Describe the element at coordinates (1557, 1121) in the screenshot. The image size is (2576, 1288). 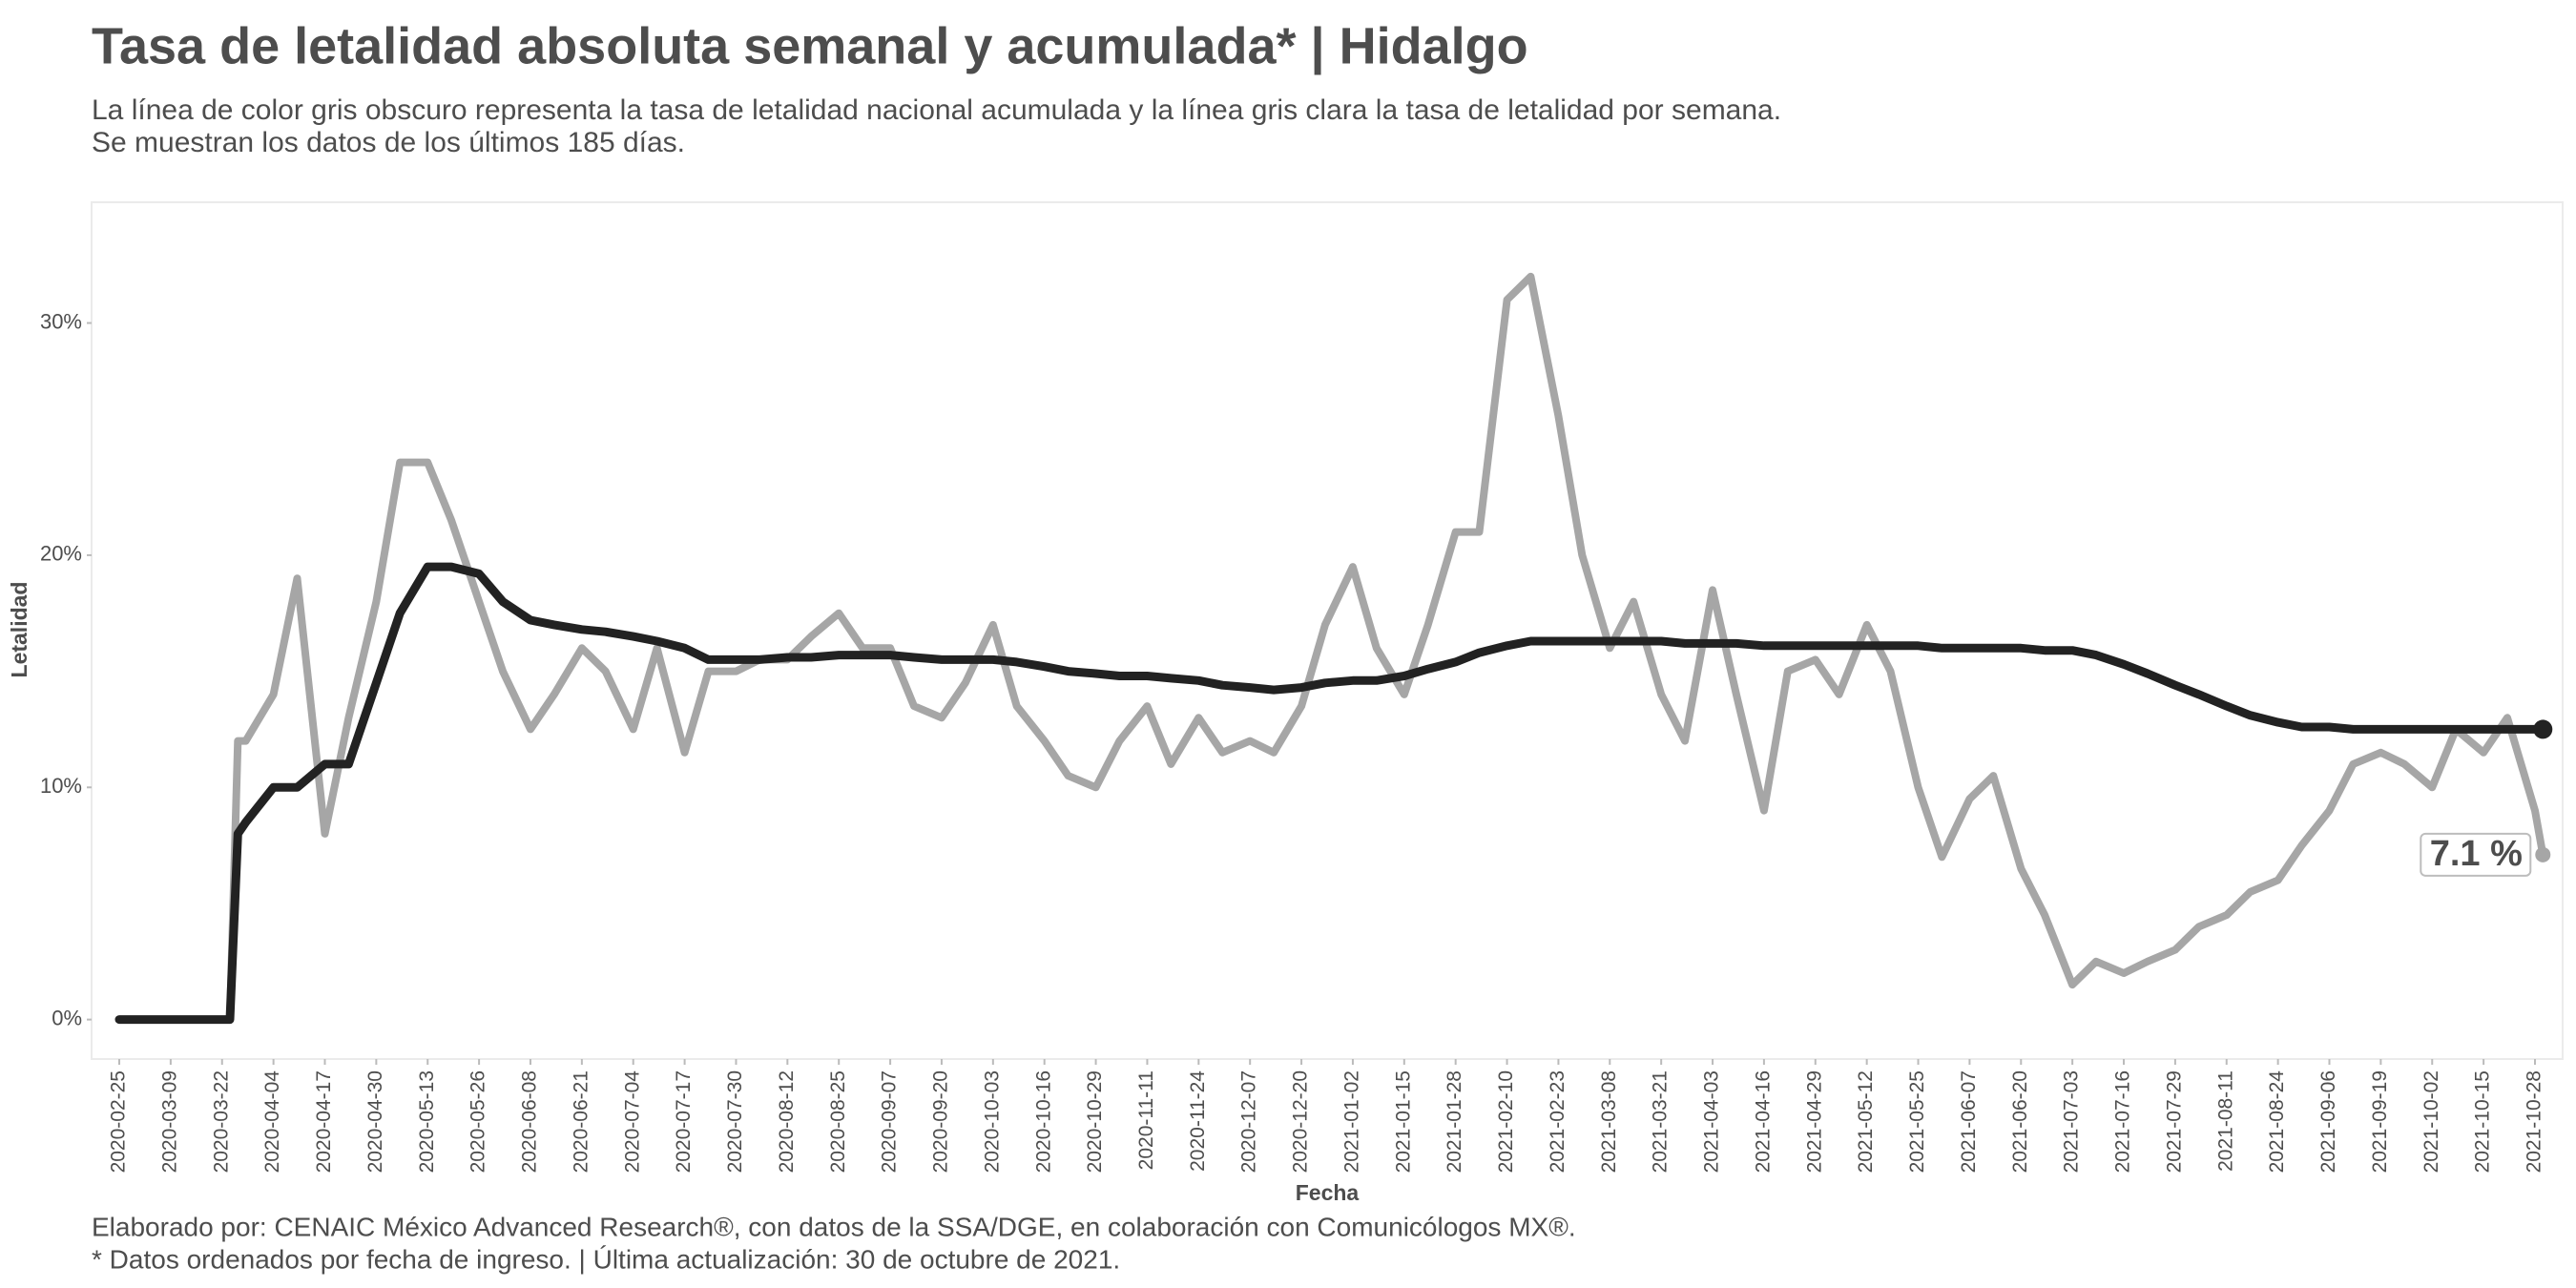
I see `x-tick-label: 2021-02-23` at that location.